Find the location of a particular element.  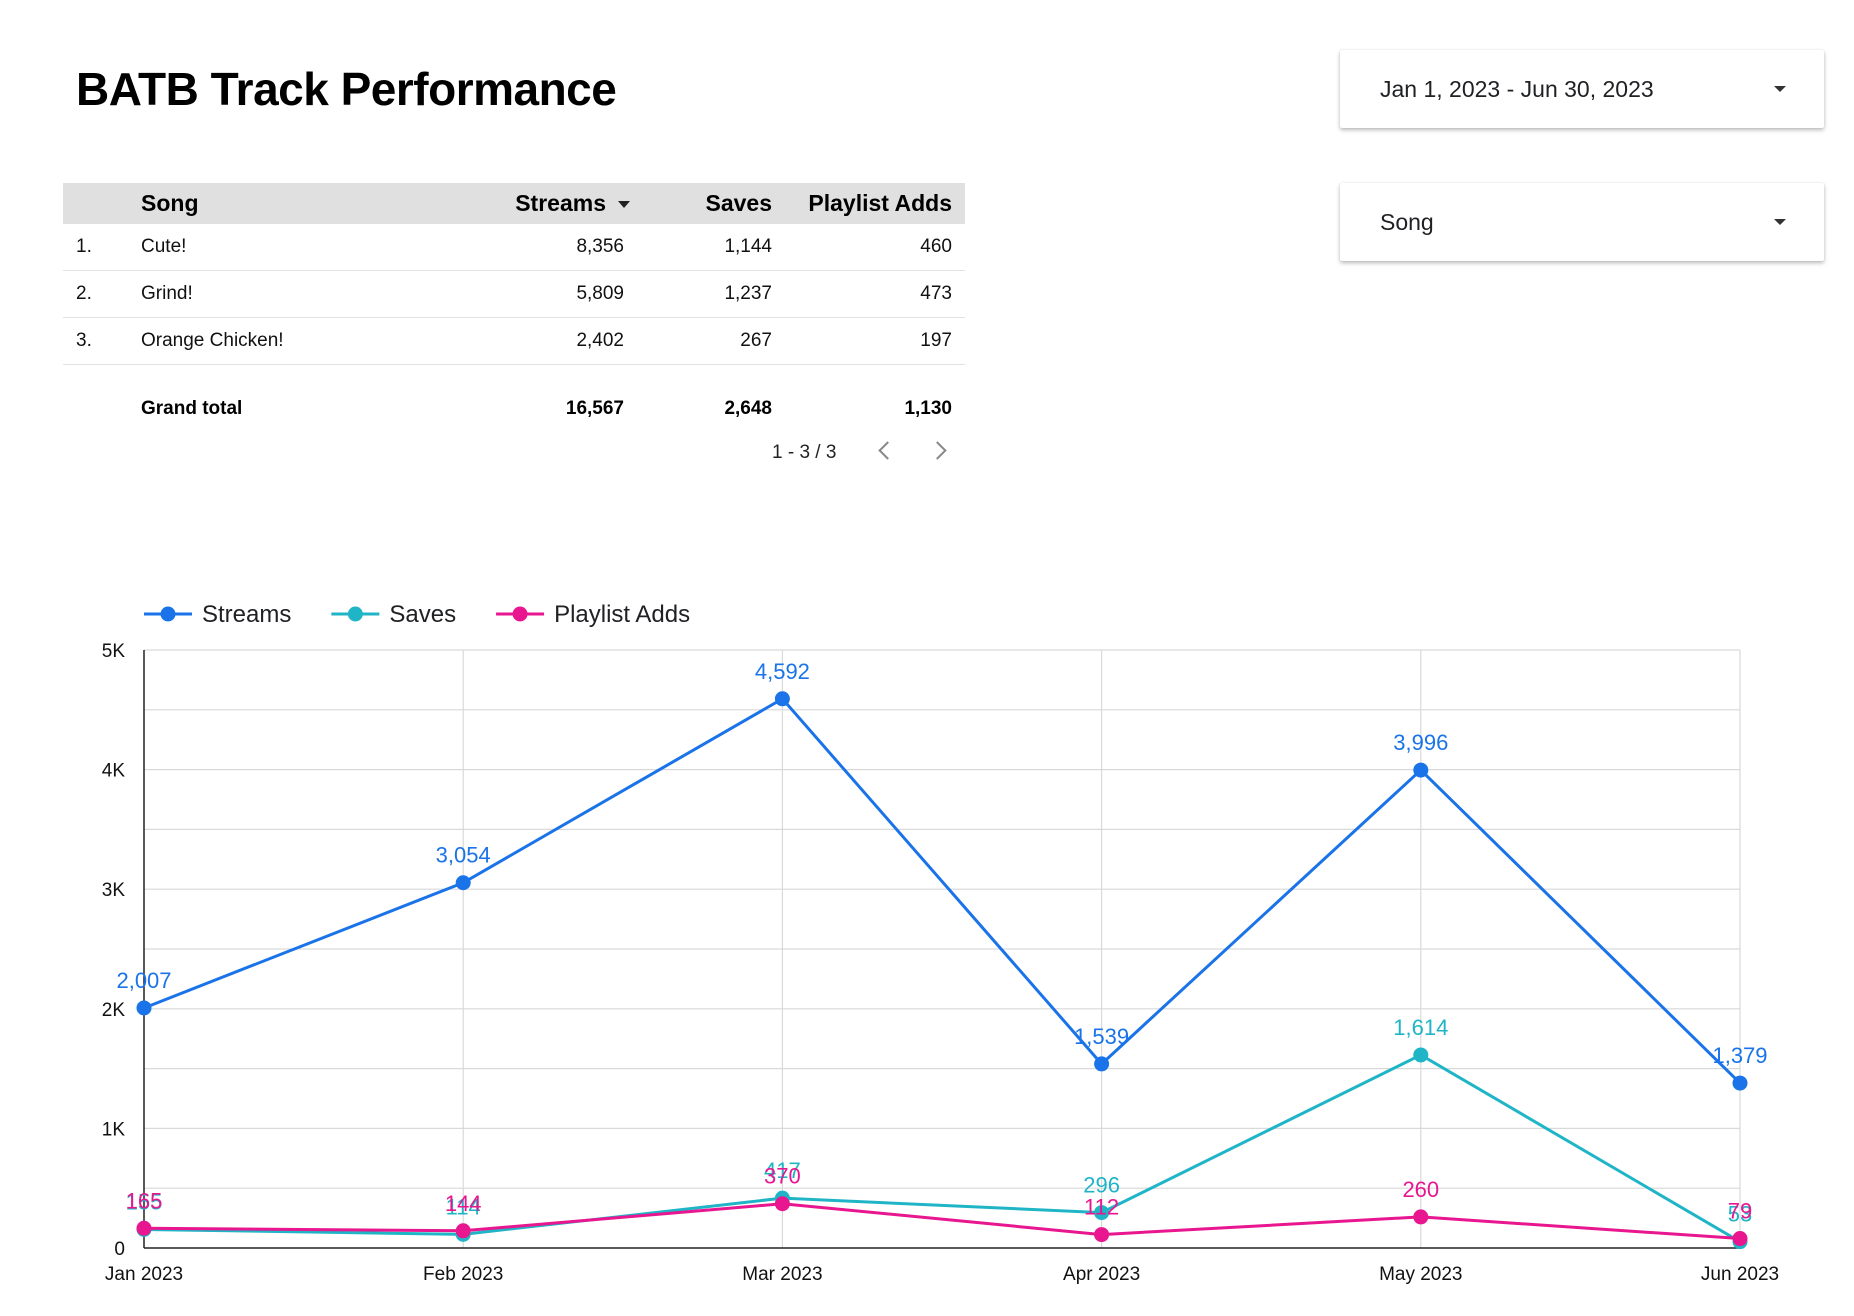

x-tick-label: Mar 2023 is located at coordinates (782, 1274).